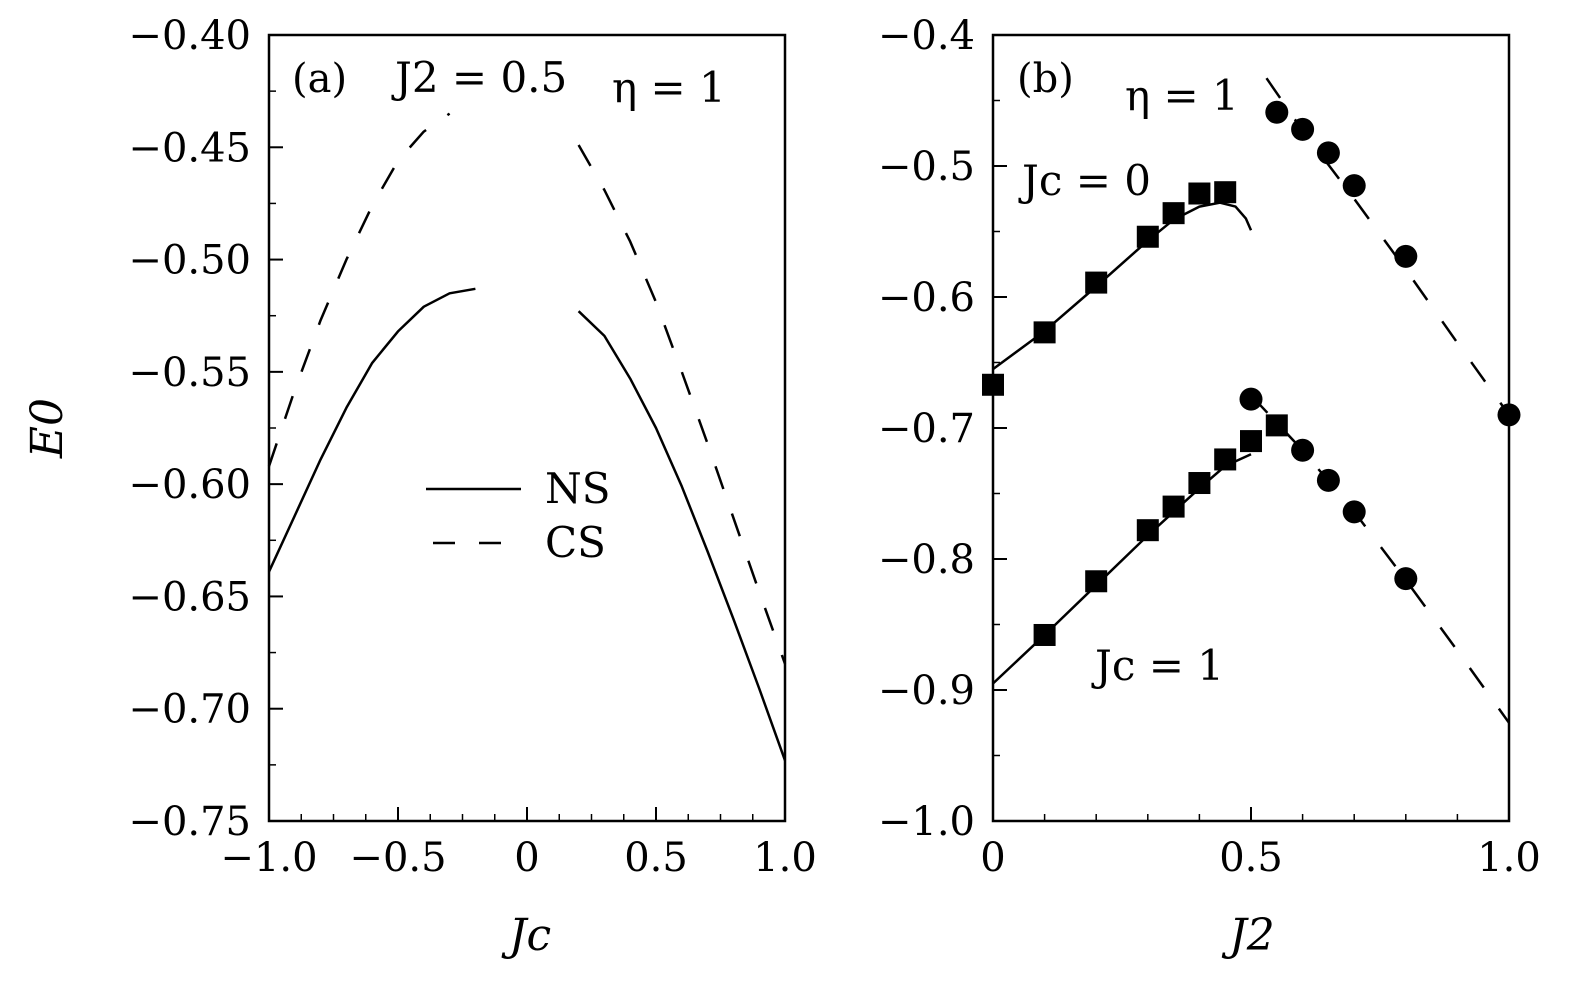 The width and height of the screenshot is (1575, 981). I want to click on legend-cs-label: CS, so click(575, 542).